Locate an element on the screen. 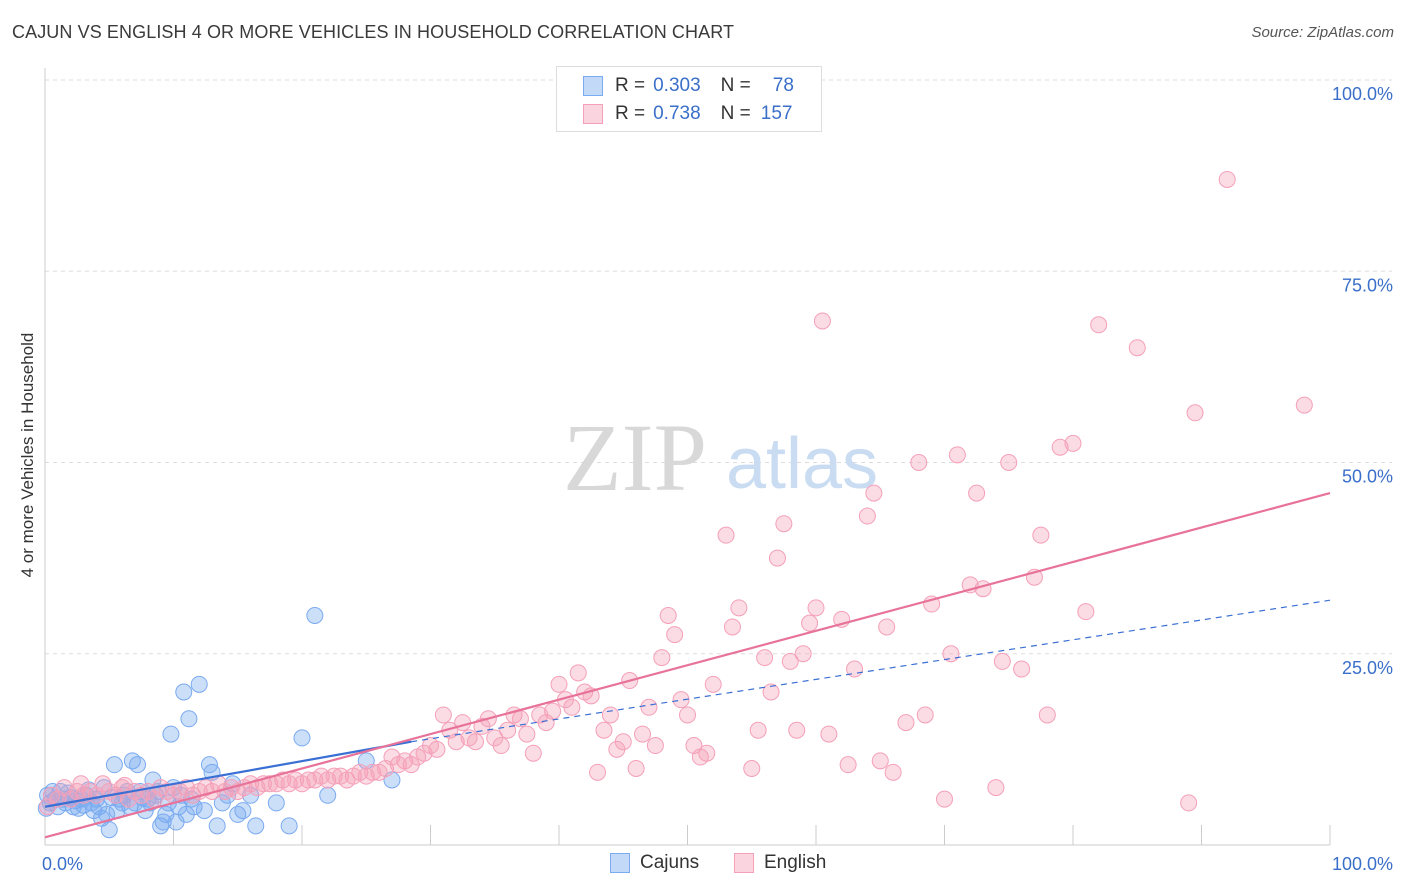 Image resolution: width=1406 pixels, height=892 pixels. cajuns-trend-extension is located at coordinates (871, 671).